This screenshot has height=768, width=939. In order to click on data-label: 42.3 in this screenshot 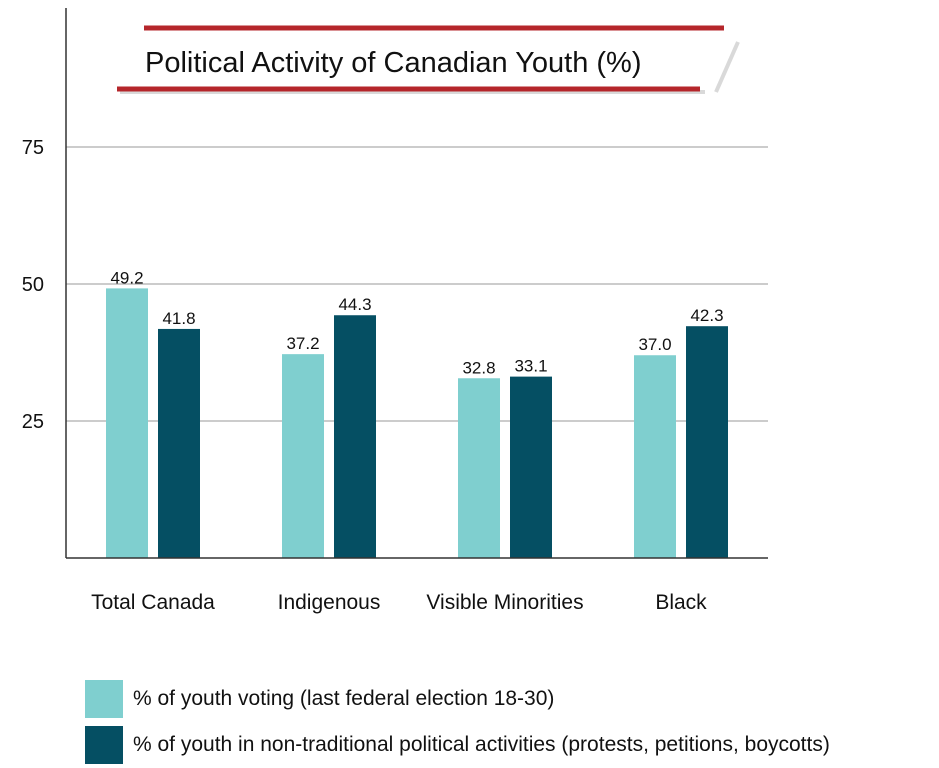, I will do `click(706, 315)`.